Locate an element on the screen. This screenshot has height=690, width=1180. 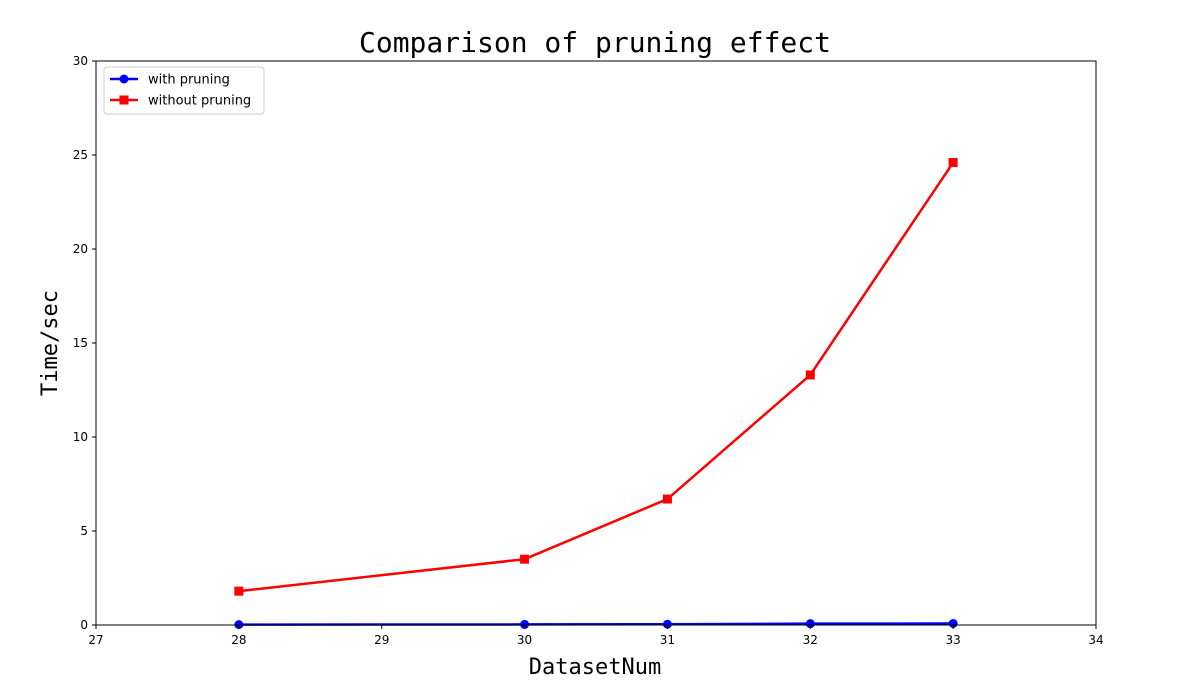
x-tick-label: 34 is located at coordinates (1095, 640).